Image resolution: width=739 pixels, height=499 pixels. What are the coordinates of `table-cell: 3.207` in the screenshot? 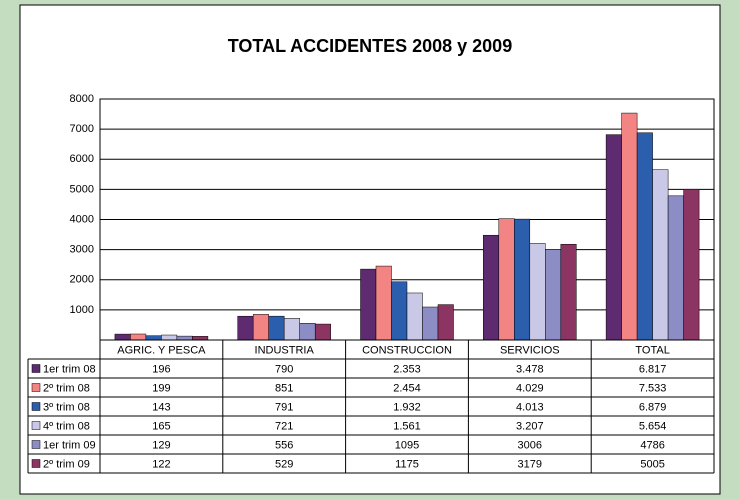 It's located at (530, 426).